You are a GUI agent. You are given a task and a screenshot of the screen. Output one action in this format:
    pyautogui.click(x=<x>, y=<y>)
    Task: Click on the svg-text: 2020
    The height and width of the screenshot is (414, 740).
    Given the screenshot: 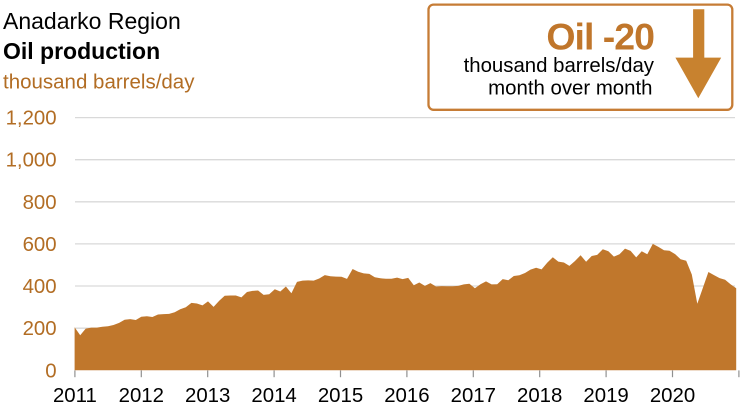 What is the action you would take?
    pyautogui.click(x=672, y=396)
    